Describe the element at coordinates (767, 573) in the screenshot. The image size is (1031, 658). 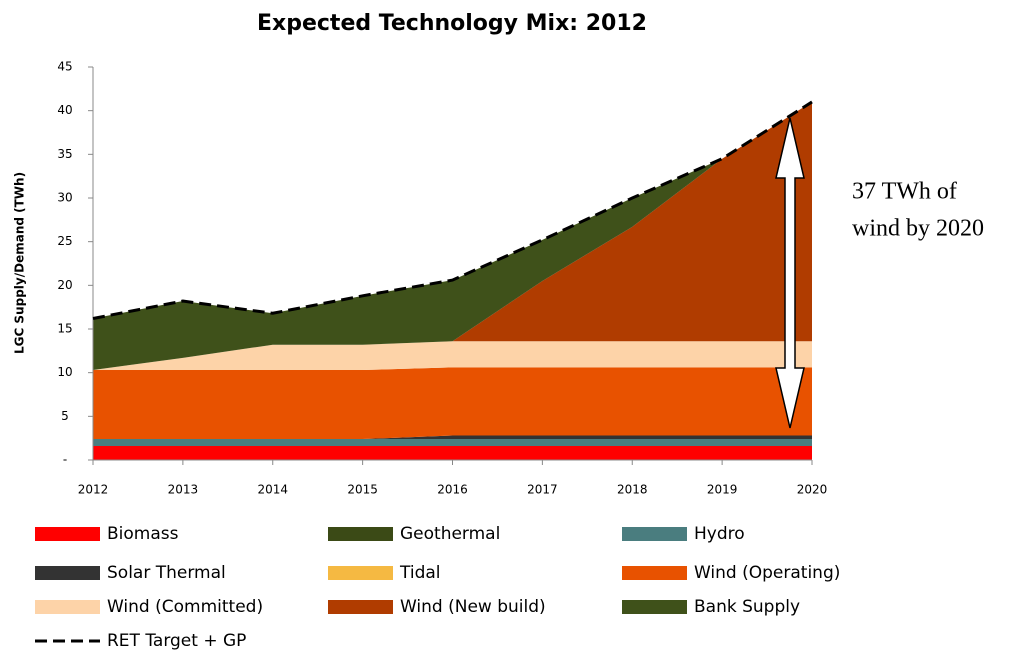
I see `legend-label: Wind (Operating)` at that location.